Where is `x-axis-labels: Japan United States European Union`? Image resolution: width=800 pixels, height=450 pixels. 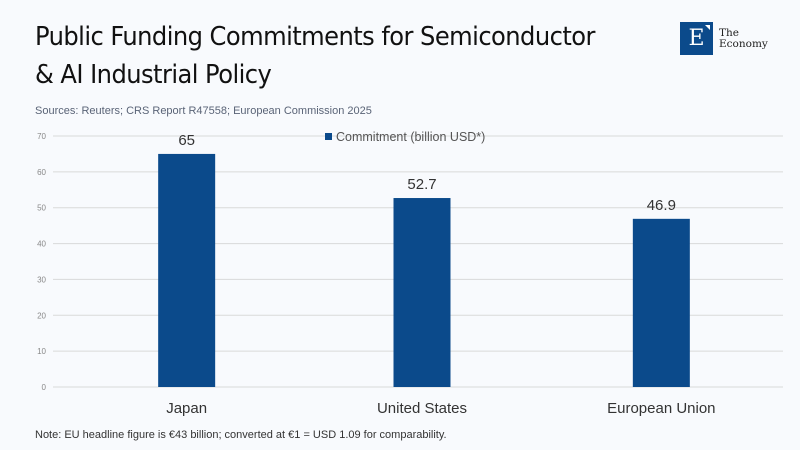 x-axis-labels: Japan United States European Union is located at coordinates (440, 408).